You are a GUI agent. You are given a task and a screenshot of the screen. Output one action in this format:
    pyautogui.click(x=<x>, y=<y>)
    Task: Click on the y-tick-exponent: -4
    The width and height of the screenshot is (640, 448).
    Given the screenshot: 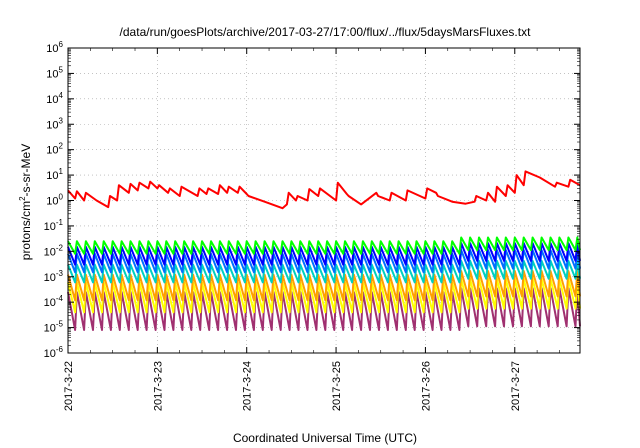 What is the action you would take?
    pyautogui.click(x=60, y=298)
    